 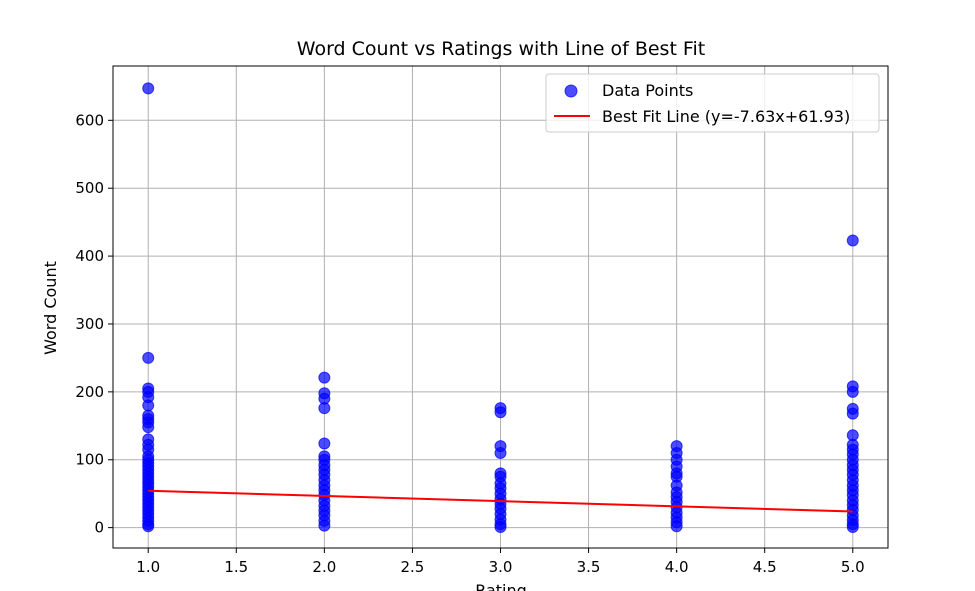 What do you see at coordinates (324, 567) in the screenshot?
I see `x-tick-label: 2.0` at bounding box center [324, 567].